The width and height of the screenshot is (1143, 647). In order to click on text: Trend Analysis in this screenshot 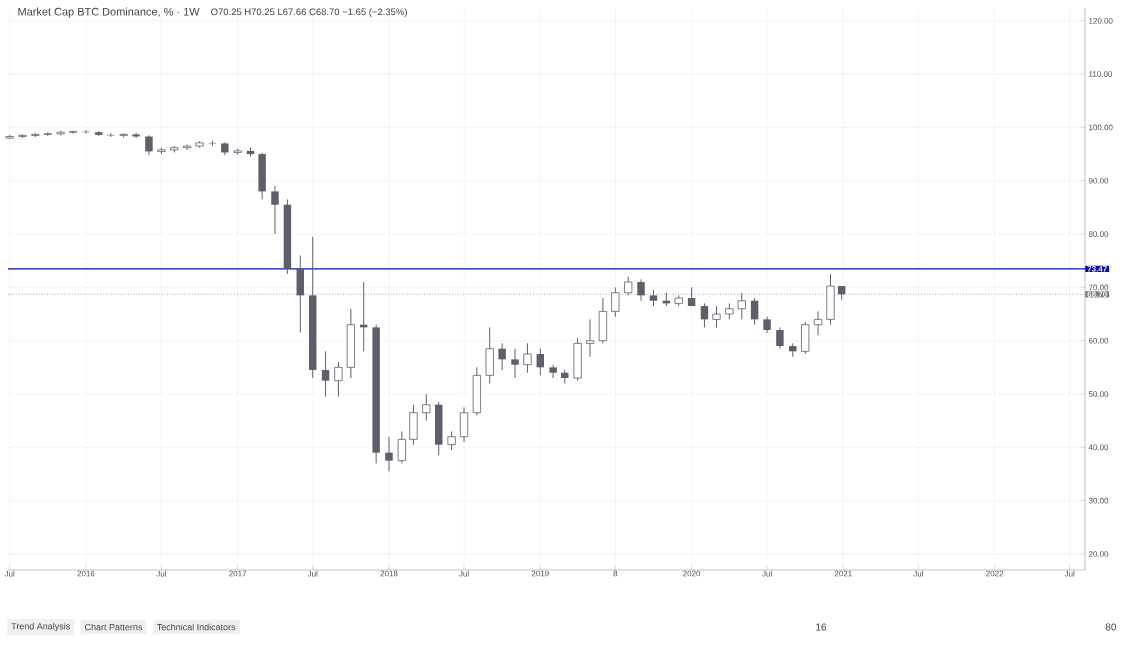, I will do `click(40, 627)`.